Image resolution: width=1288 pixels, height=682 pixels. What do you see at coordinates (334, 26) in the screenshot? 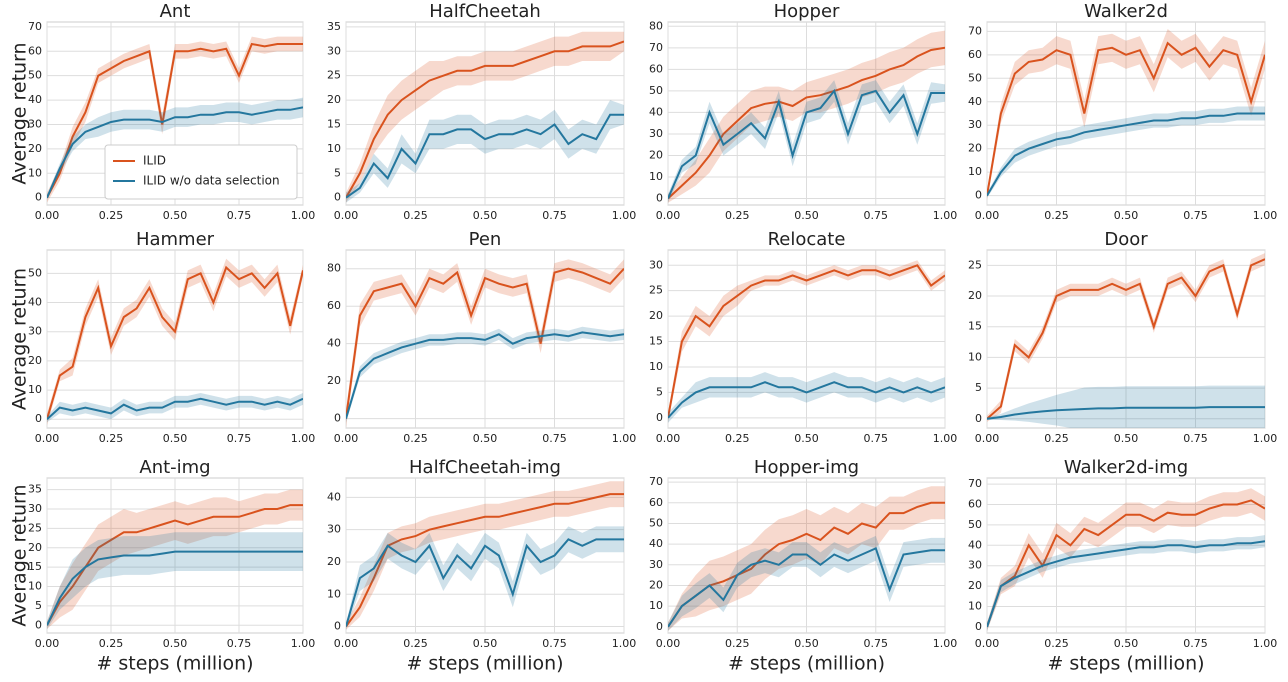
I see `y-tick-label: 35` at bounding box center [334, 26].